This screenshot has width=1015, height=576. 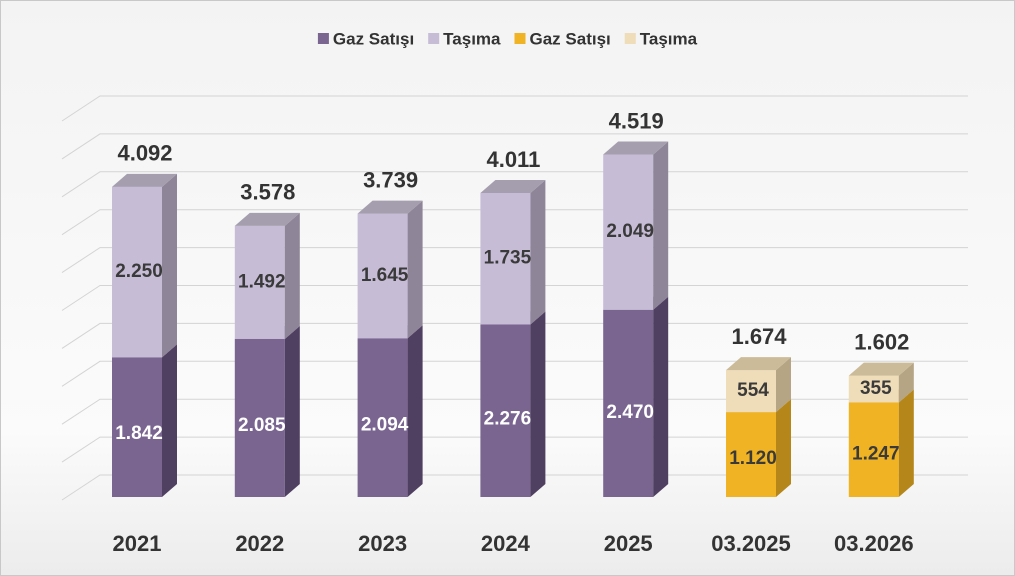 I want to click on value-label: 1.120, so click(x=753, y=458).